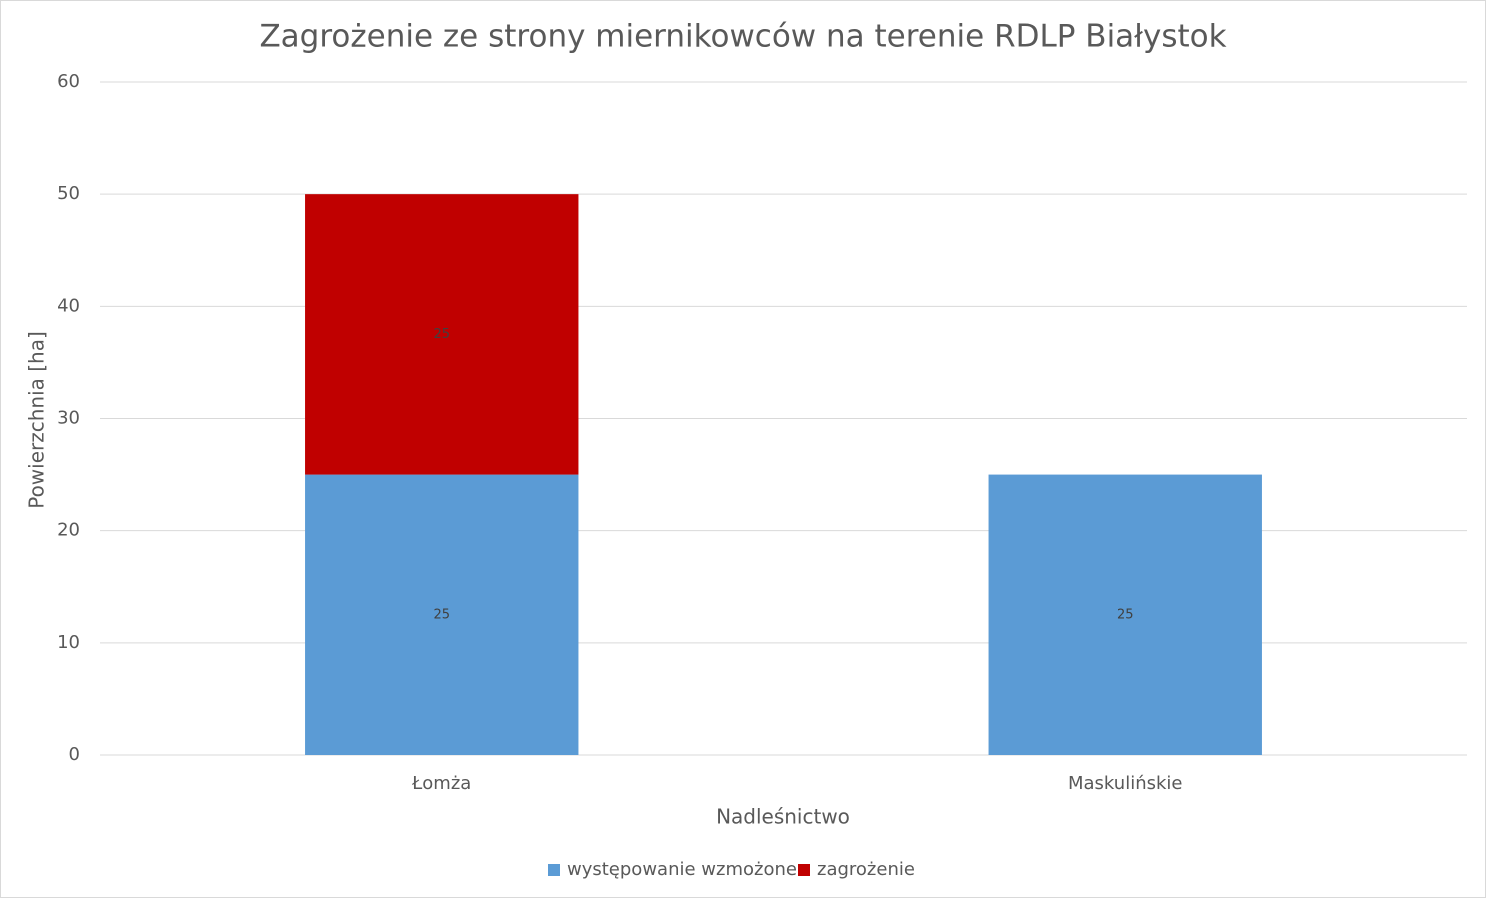 The width and height of the screenshot is (1486, 900). I want to click on x-axis-title: Nadleśnictwo, so click(783, 817).